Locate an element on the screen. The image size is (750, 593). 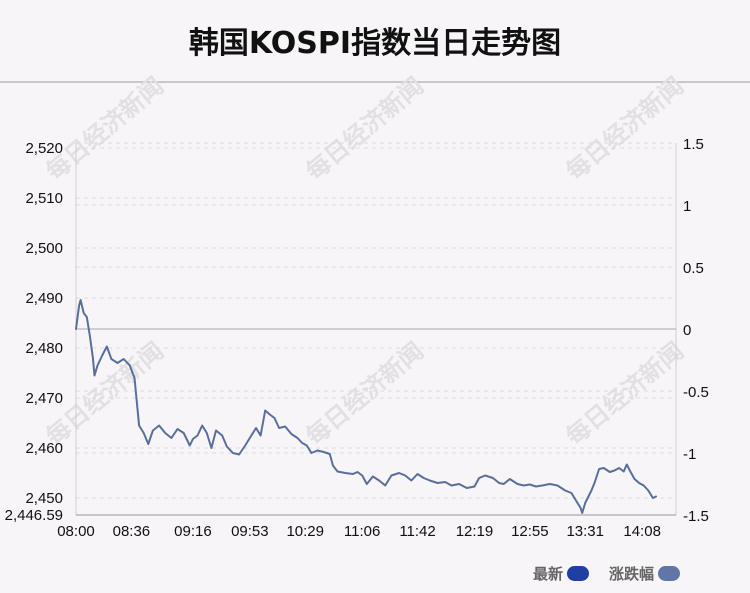
y-left-tick-label: 2,470 is located at coordinates (44, 398).